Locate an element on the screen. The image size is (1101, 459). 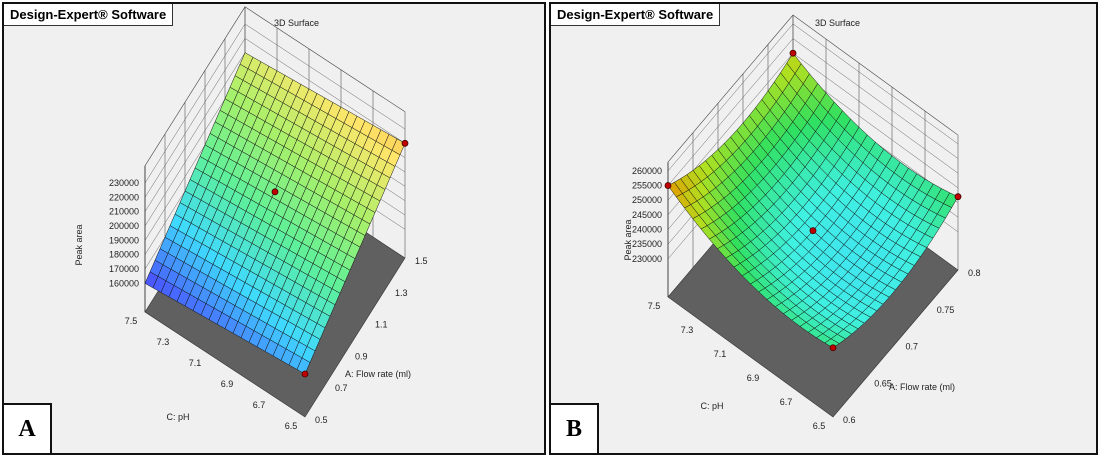
z-tick-label: 160000 is located at coordinates (124, 283).